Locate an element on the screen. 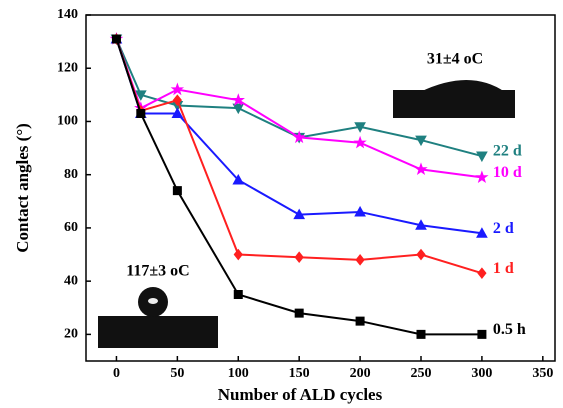 This screenshot has width=563, height=408. annotation: 31±4 oC is located at coordinates (455, 59).